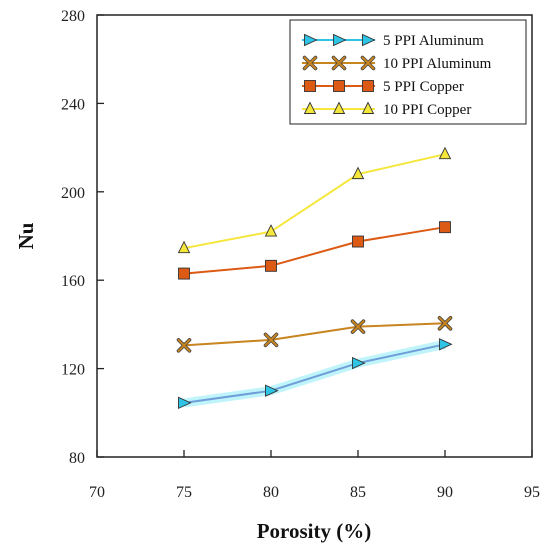 This screenshot has height=550, width=547. I want to click on y-tick-label: 80, so click(77, 458).